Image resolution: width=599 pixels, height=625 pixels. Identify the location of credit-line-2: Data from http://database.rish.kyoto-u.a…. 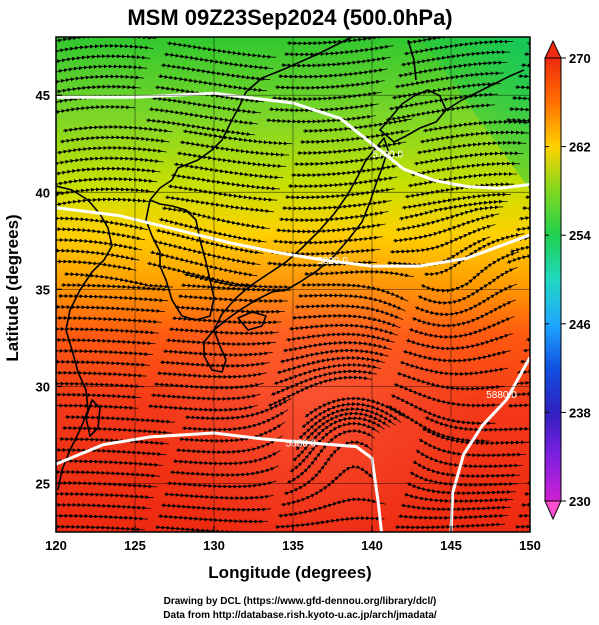
(300, 615).